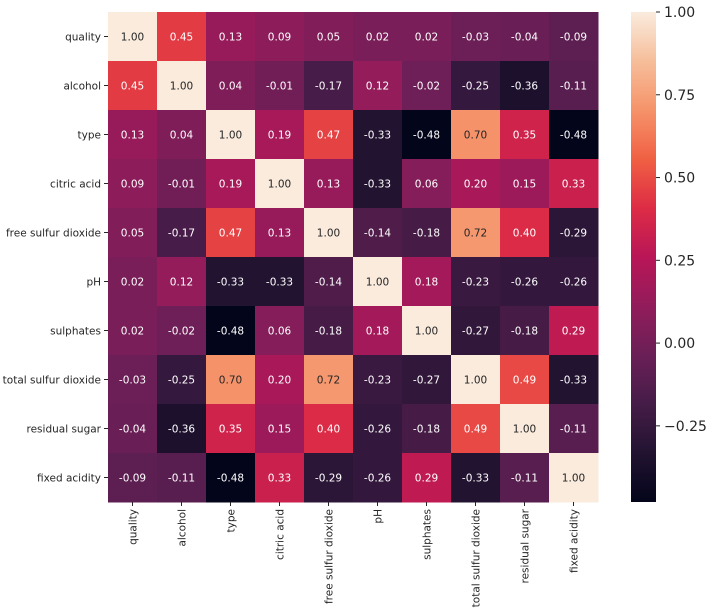 Image resolution: width=714 pixels, height=610 pixels. I want to click on x-tick-label: total sulfur dioxide, so click(477, 558).